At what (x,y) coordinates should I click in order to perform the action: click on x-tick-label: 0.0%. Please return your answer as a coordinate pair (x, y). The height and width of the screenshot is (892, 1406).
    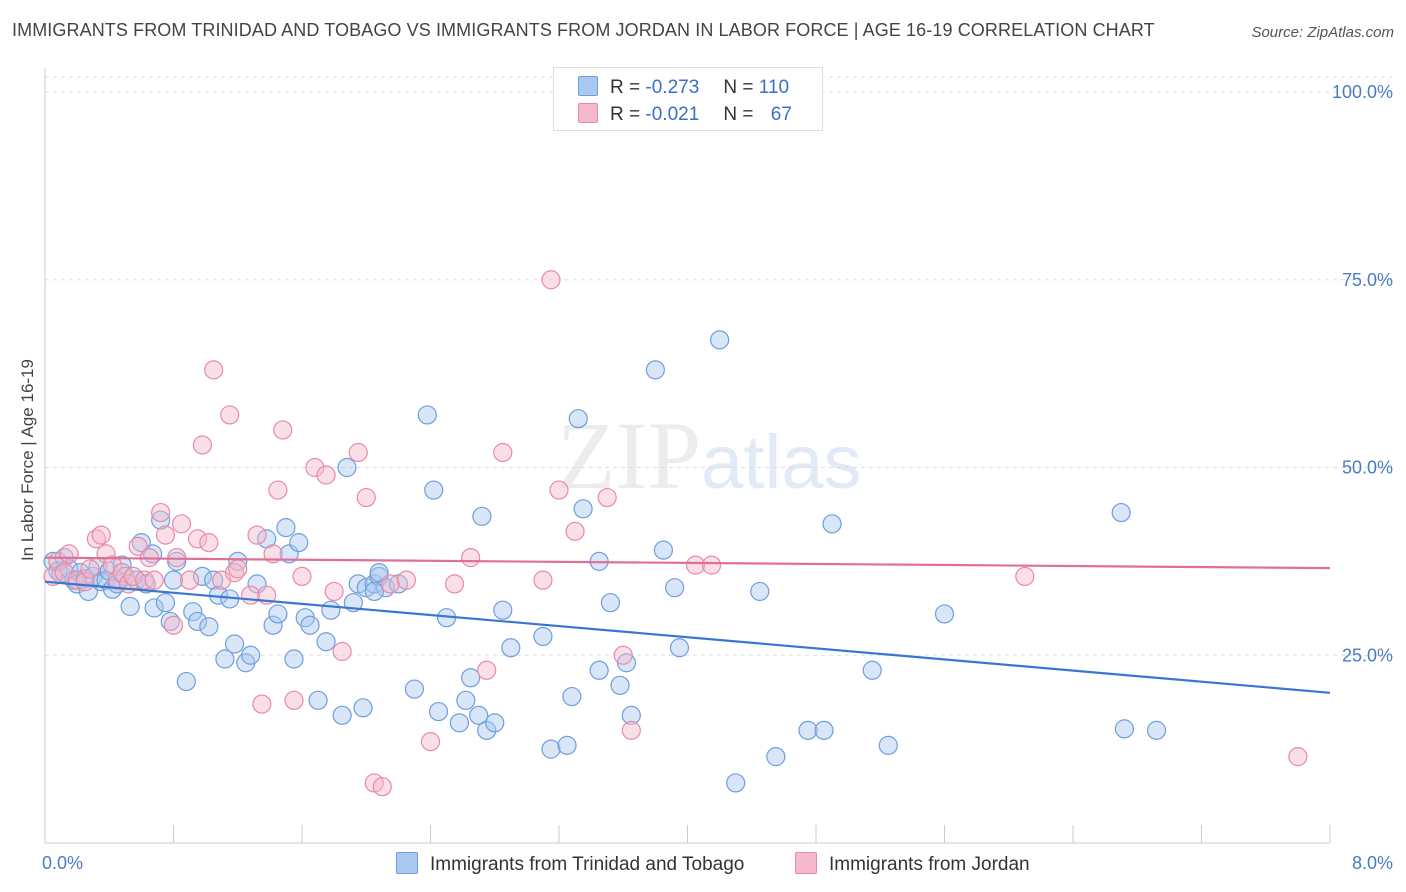
    Looking at the image, I should click on (62, 863).